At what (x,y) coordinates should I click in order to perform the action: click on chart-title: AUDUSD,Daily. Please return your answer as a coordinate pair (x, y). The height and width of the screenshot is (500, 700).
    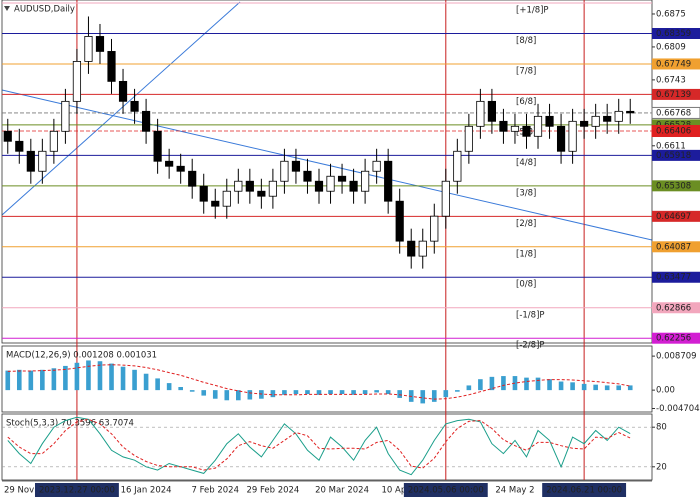
    Looking at the image, I should click on (44, 10).